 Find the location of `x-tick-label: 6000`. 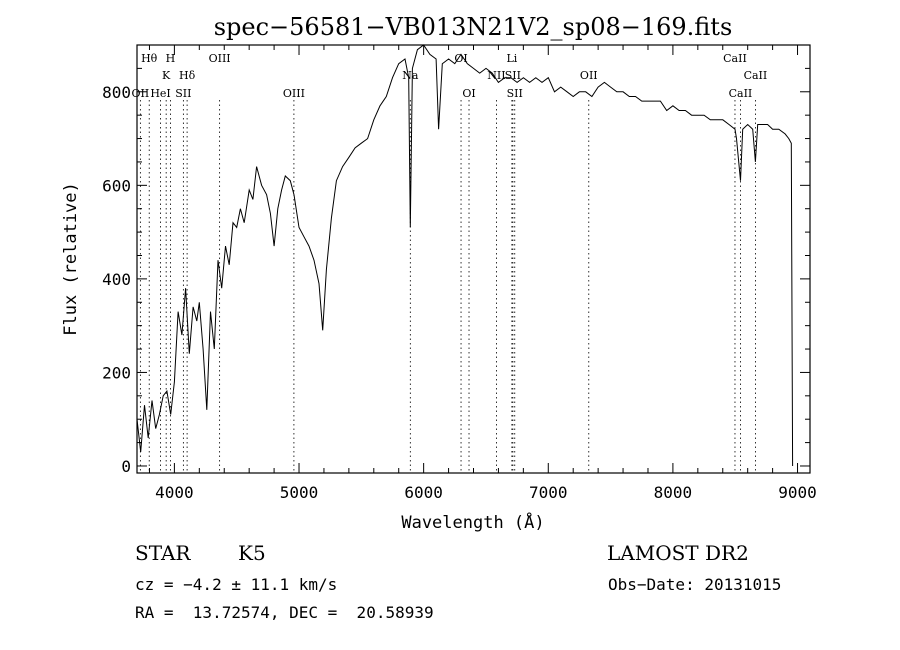

x-tick-label: 6000 is located at coordinates (423, 492).